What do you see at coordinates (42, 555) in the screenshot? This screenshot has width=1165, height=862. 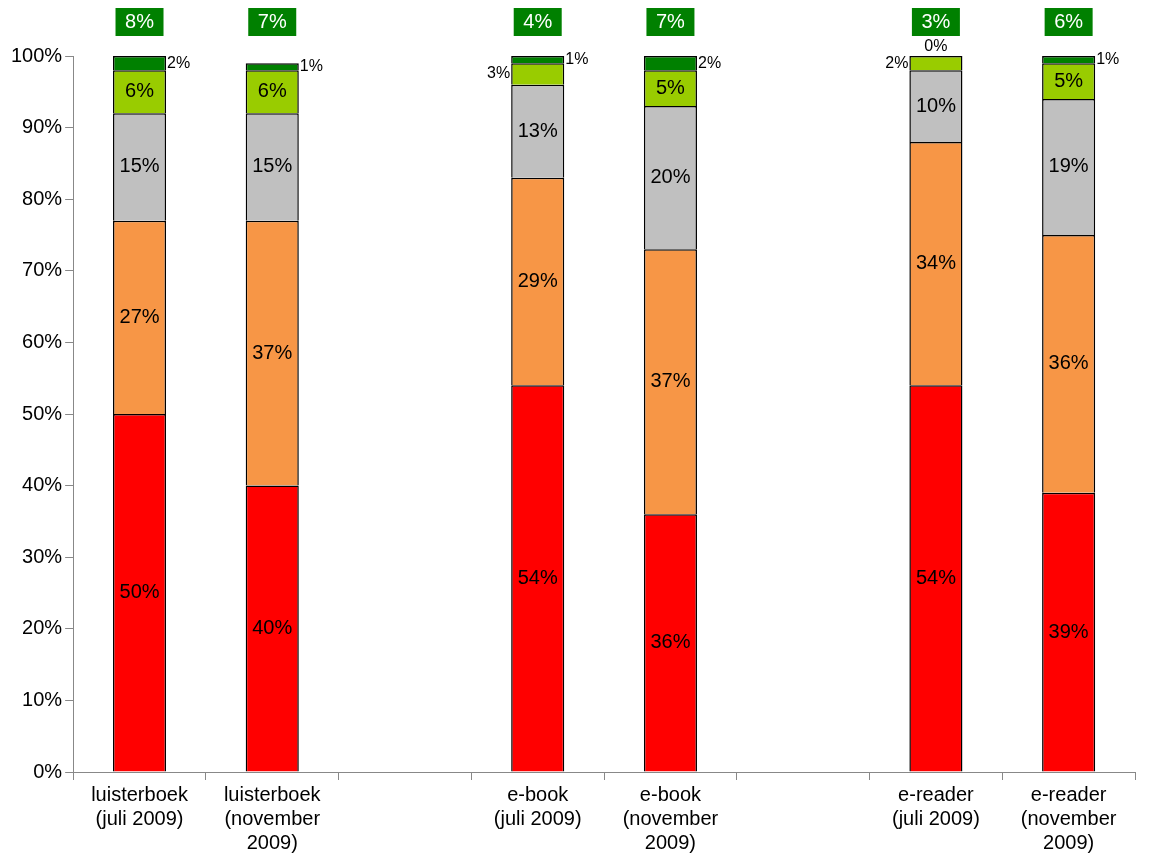 I see `y-tick-label: 30%` at bounding box center [42, 555].